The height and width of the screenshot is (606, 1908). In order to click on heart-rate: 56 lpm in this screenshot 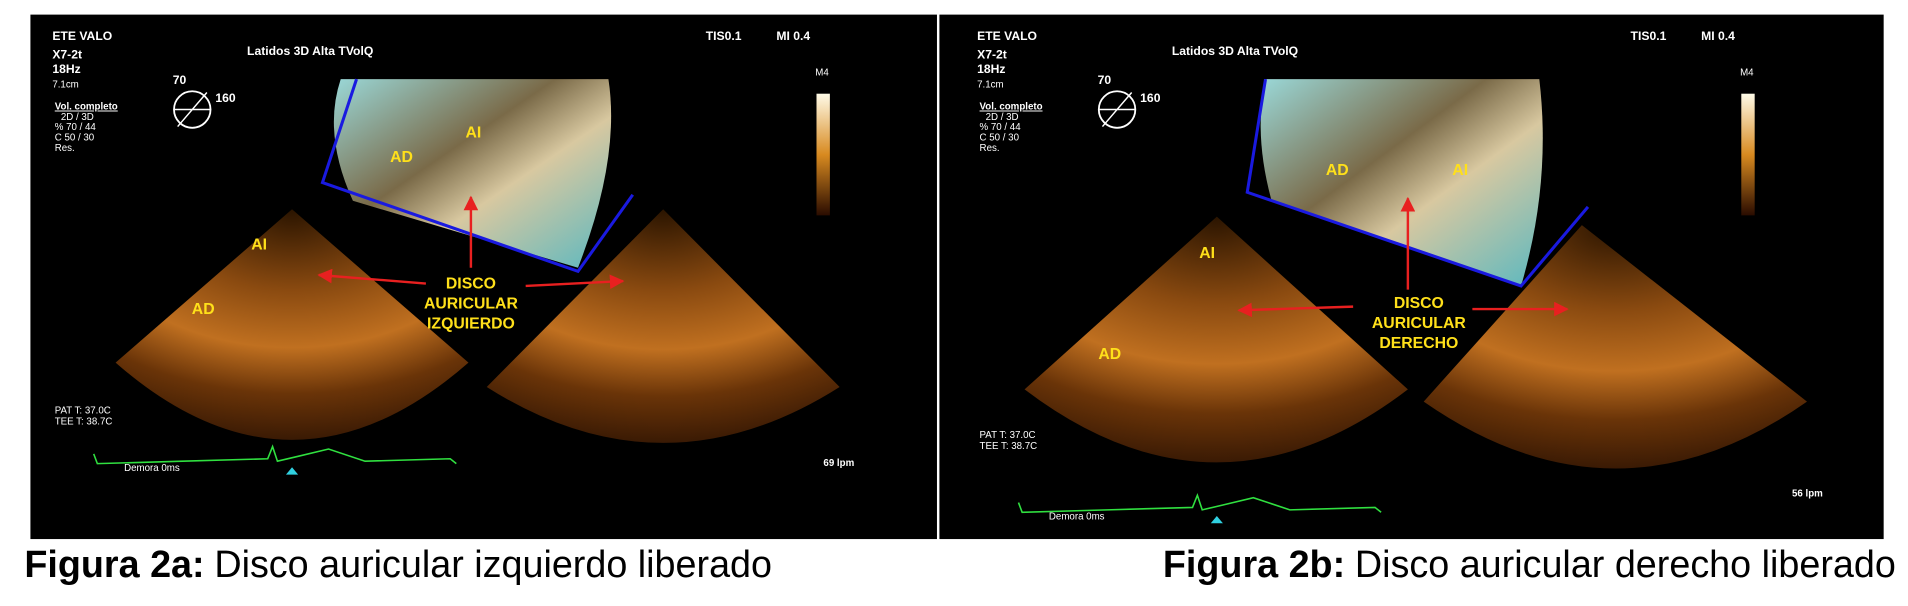, I will do `click(1807, 493)`.